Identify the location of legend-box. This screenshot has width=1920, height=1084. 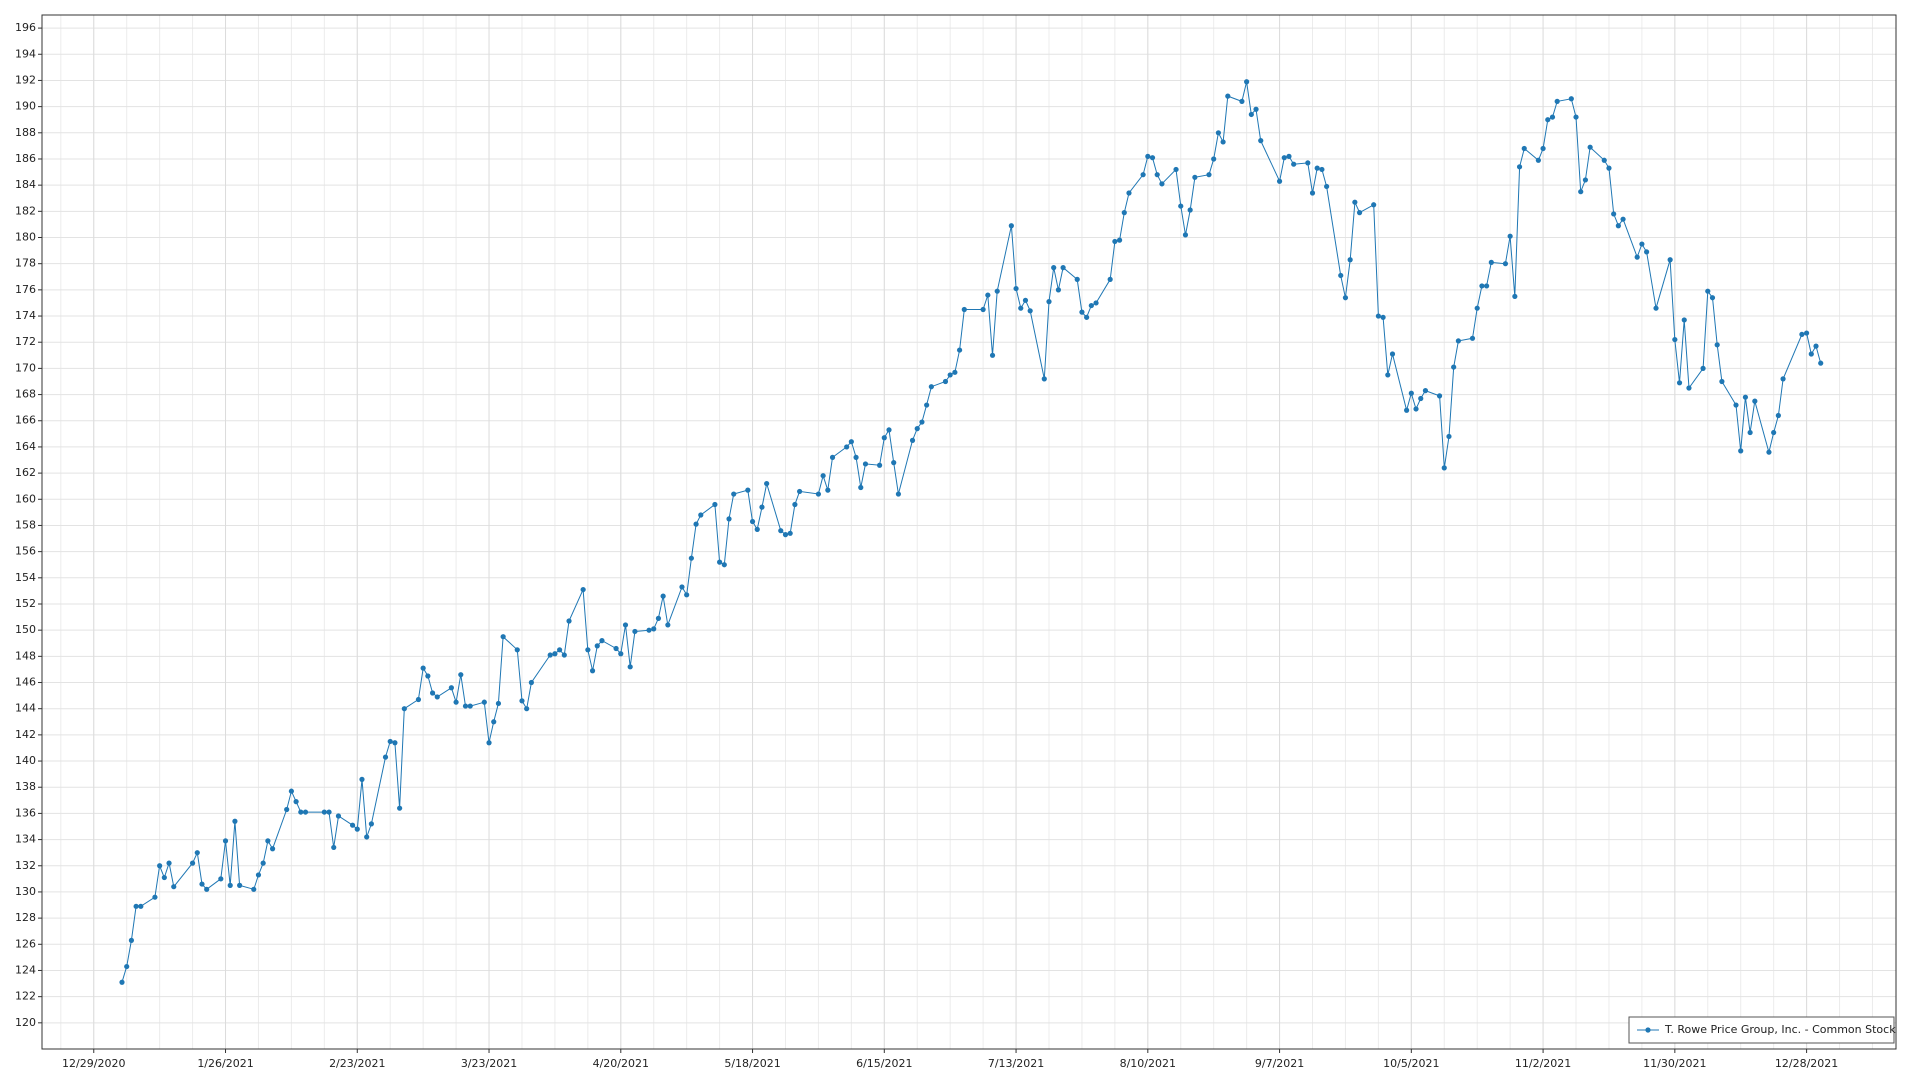
(1761, 1030).